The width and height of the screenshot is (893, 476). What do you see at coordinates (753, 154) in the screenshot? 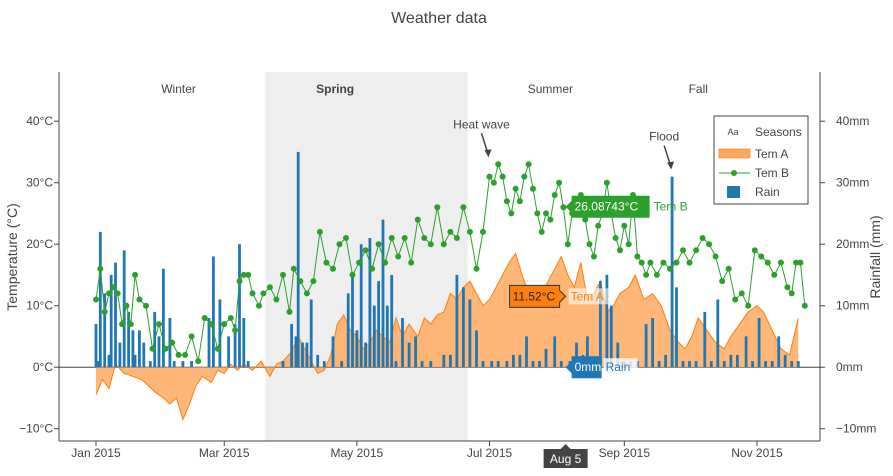
I see `legend-item-tem-a: Tem A` at bounding box center [753, 154].